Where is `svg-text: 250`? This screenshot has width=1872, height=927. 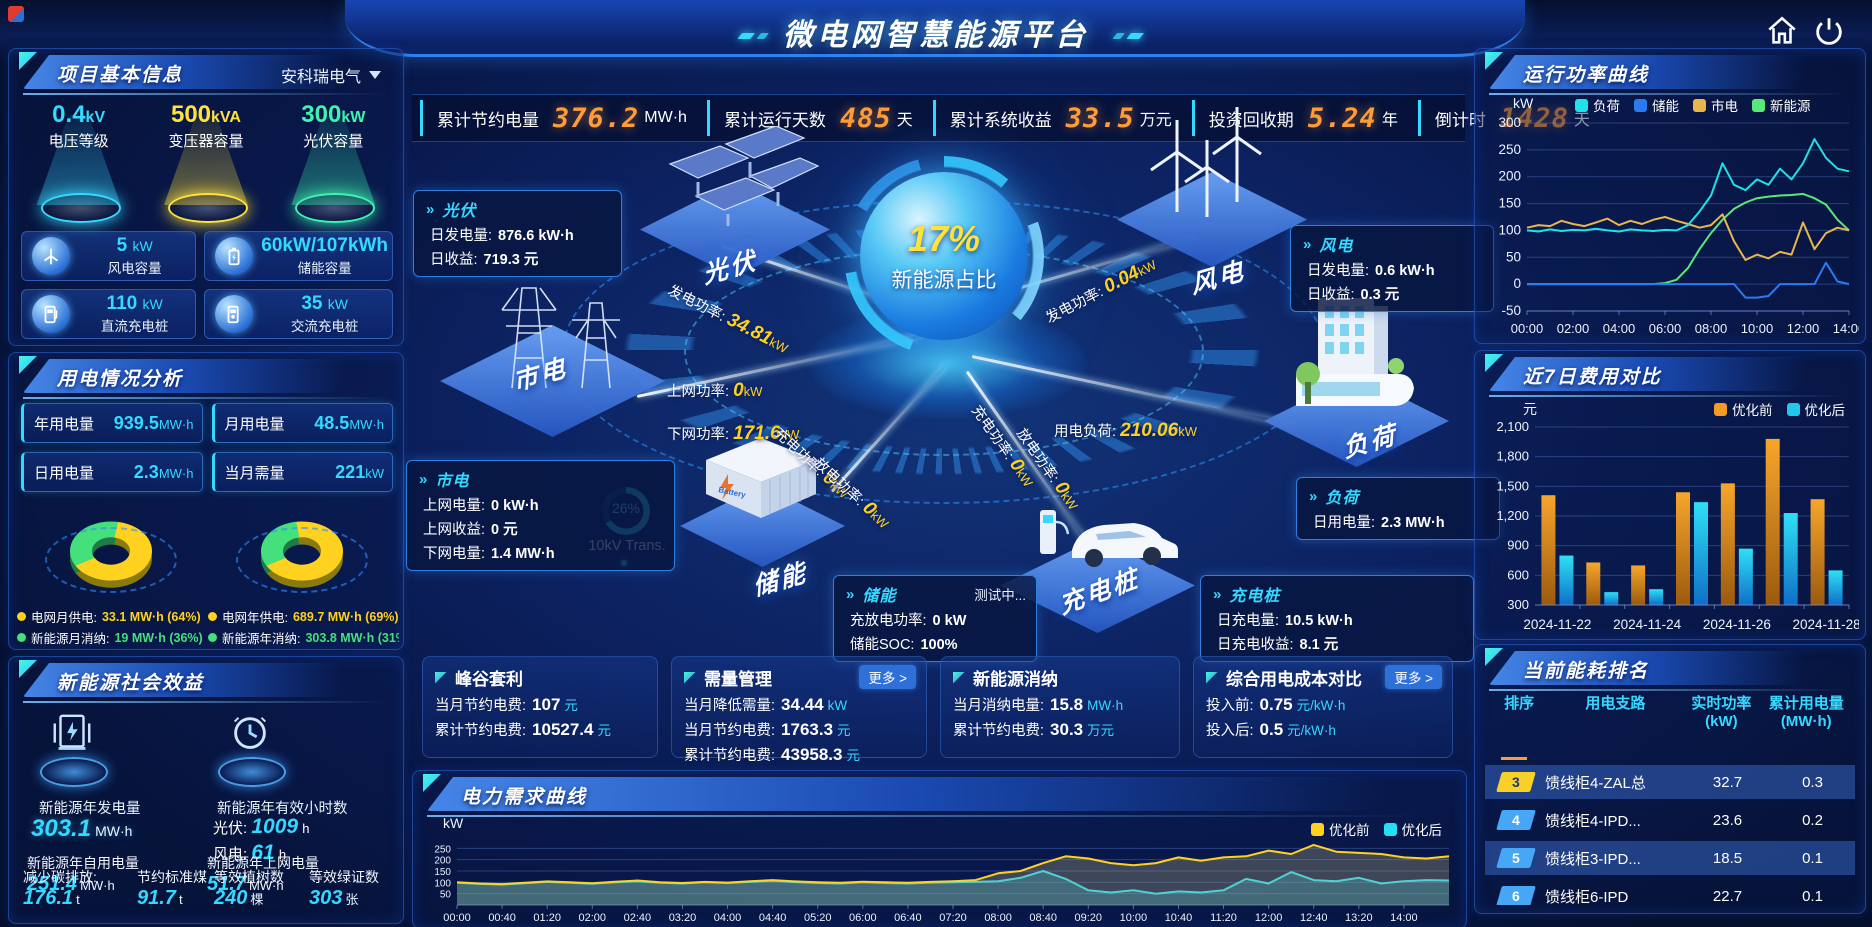 svg-text: 250 is located at coordinates (442, 849).